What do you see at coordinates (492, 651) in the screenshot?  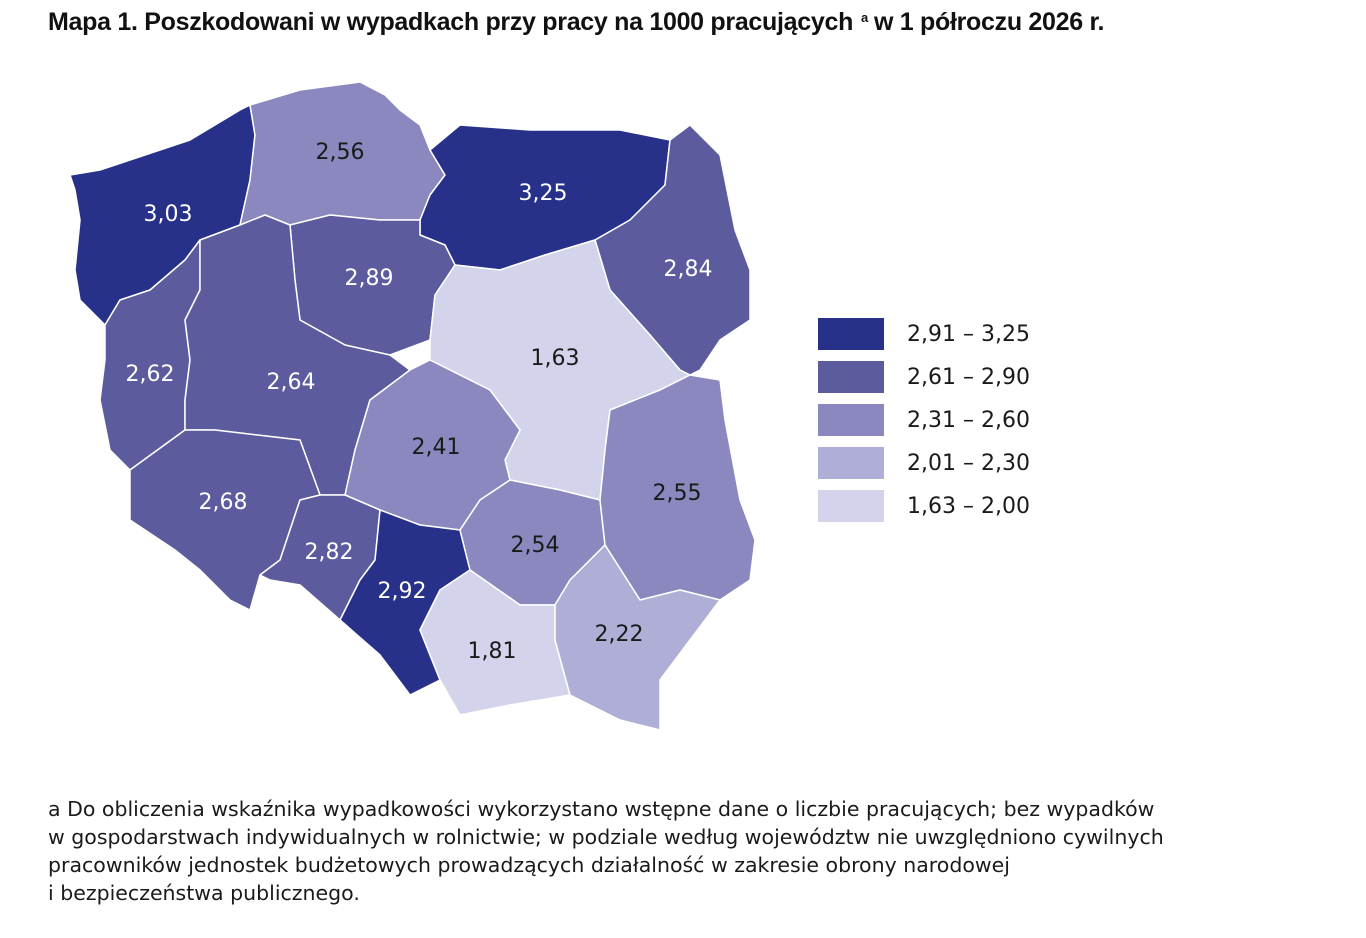 I see `region-label: 1,81` at bounding box center [492, 651].